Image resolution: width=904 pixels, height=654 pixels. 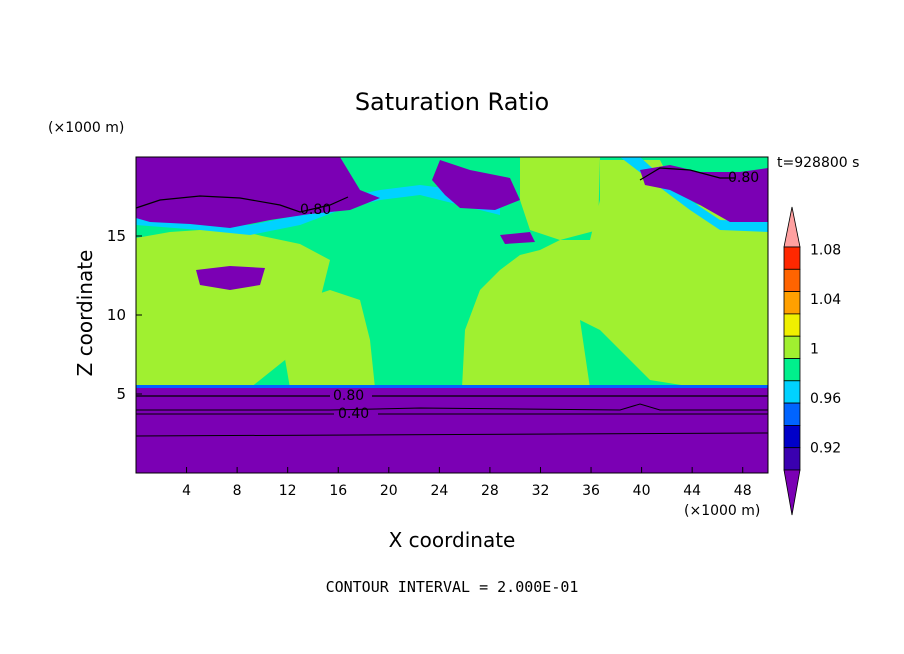 I want to click on colorbar: 0.92 0.96 1 1.04 1.08, so click(x=812, y=361).